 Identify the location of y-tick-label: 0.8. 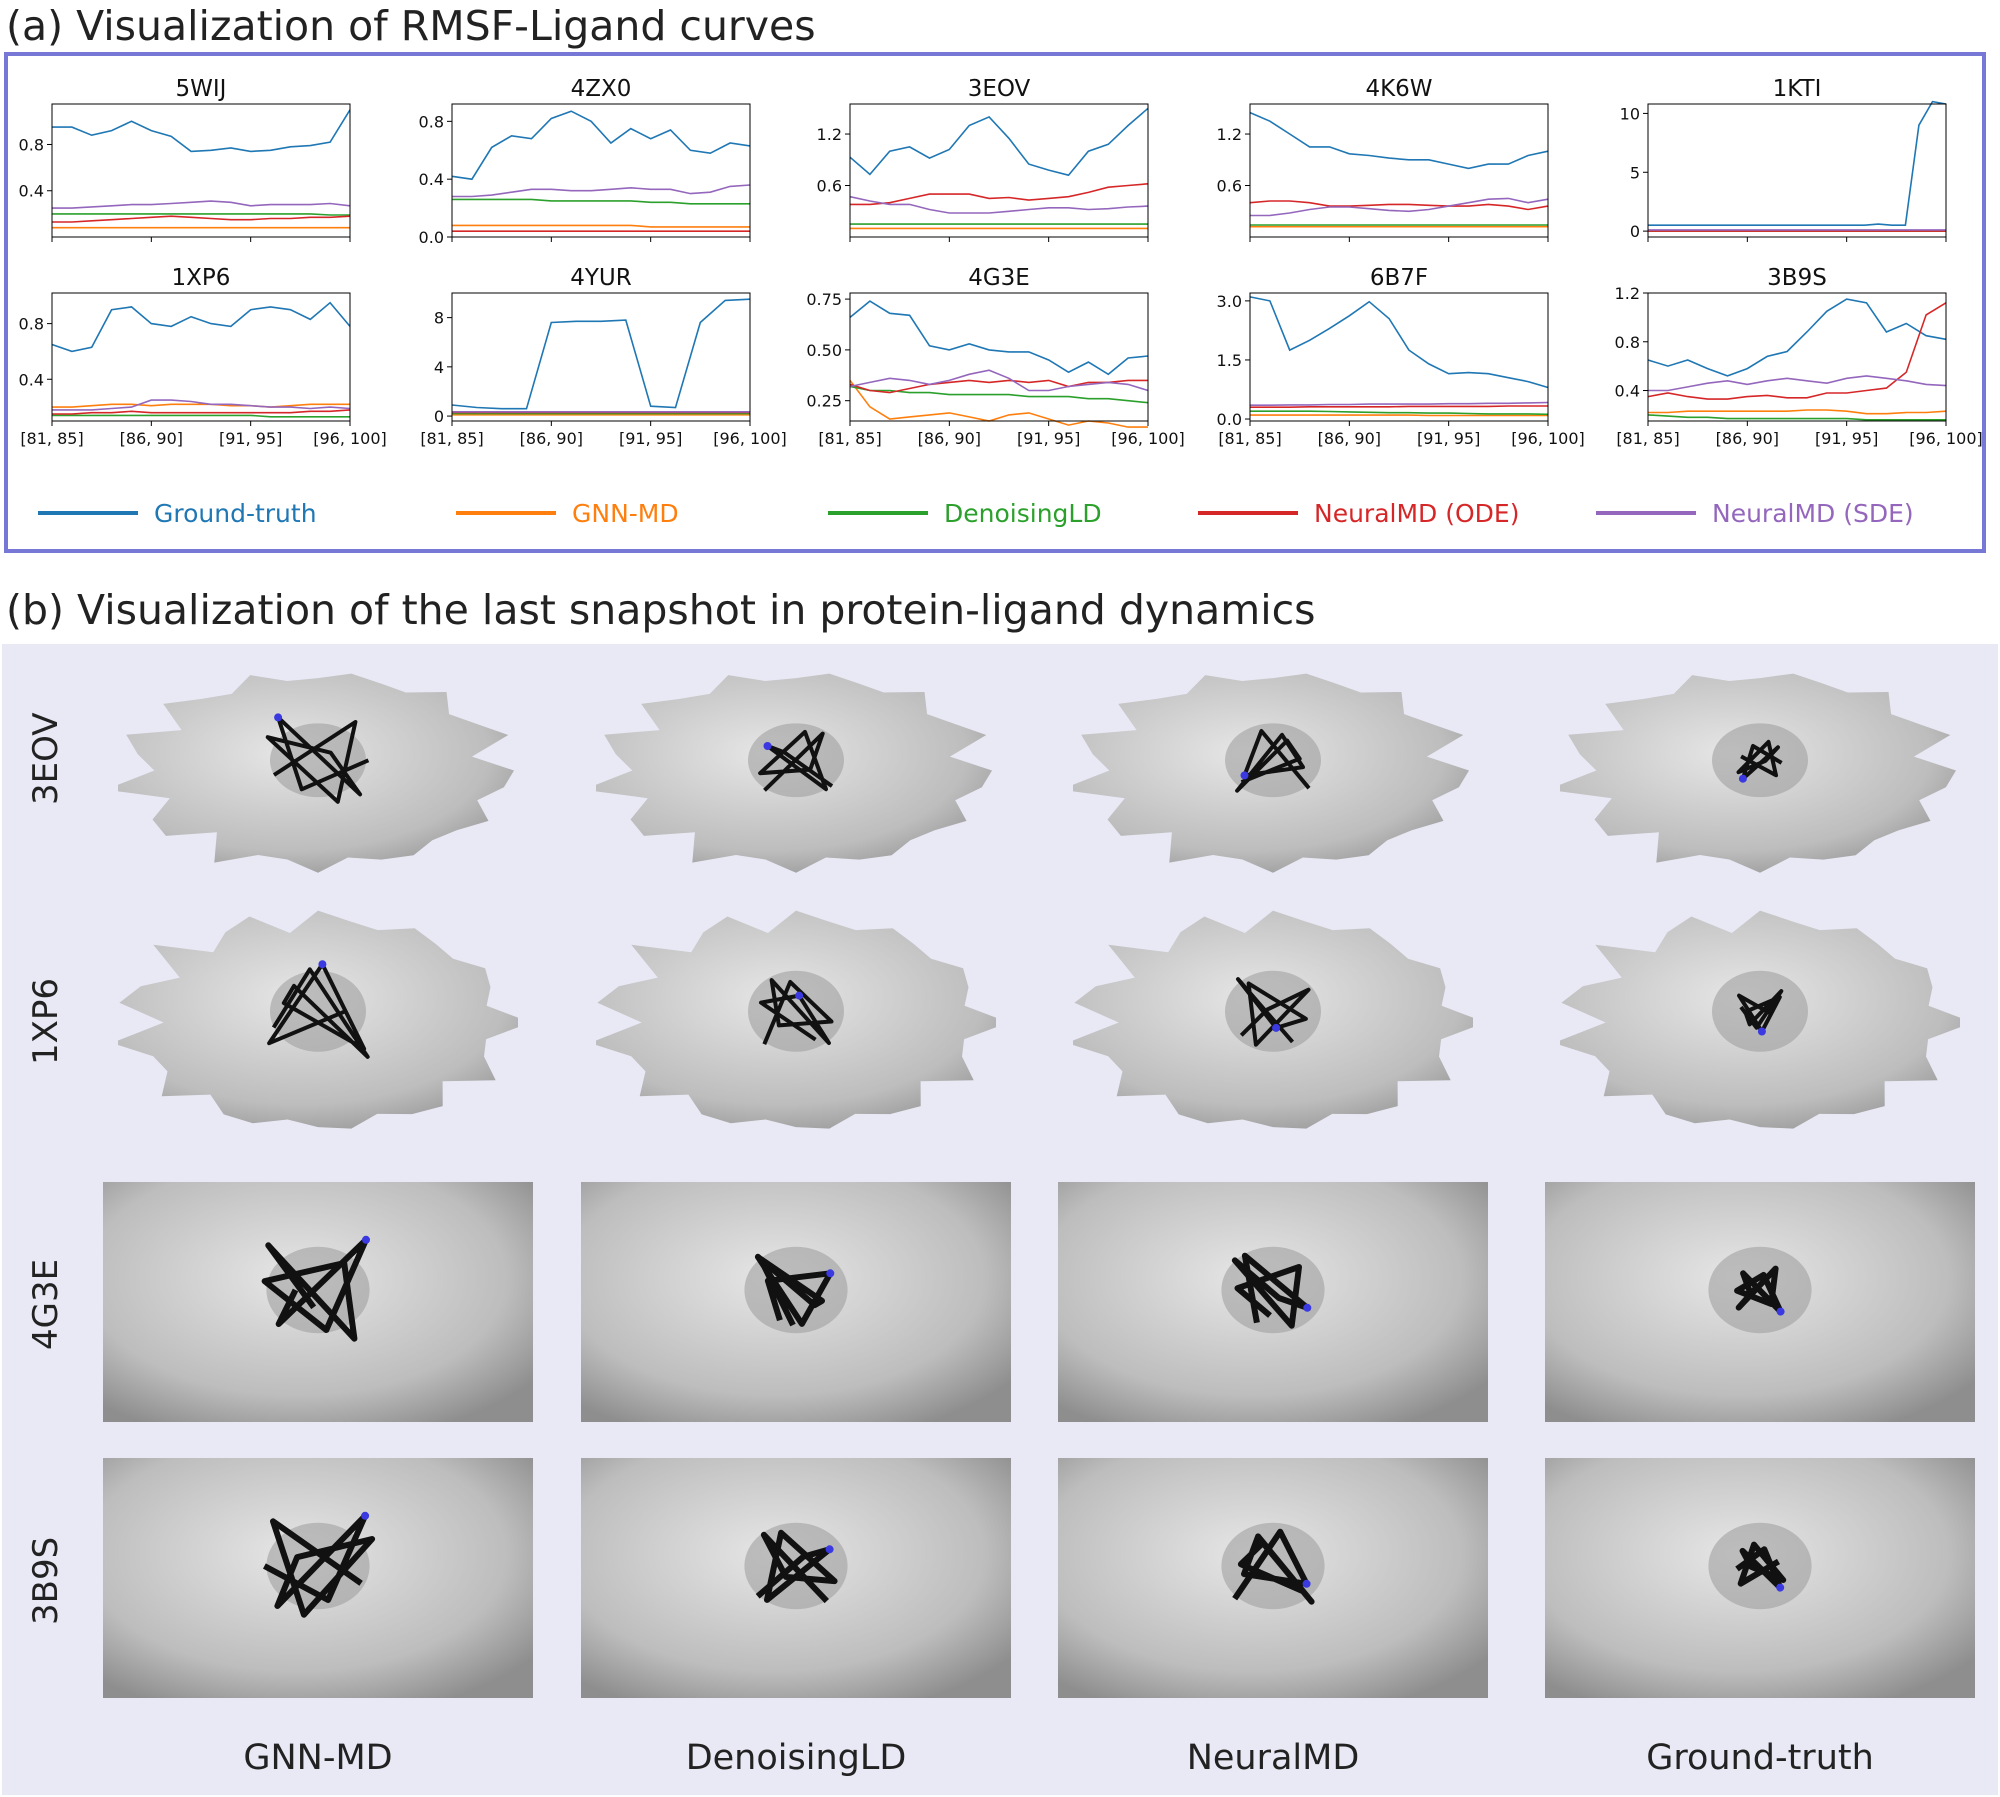
(1627, 342).